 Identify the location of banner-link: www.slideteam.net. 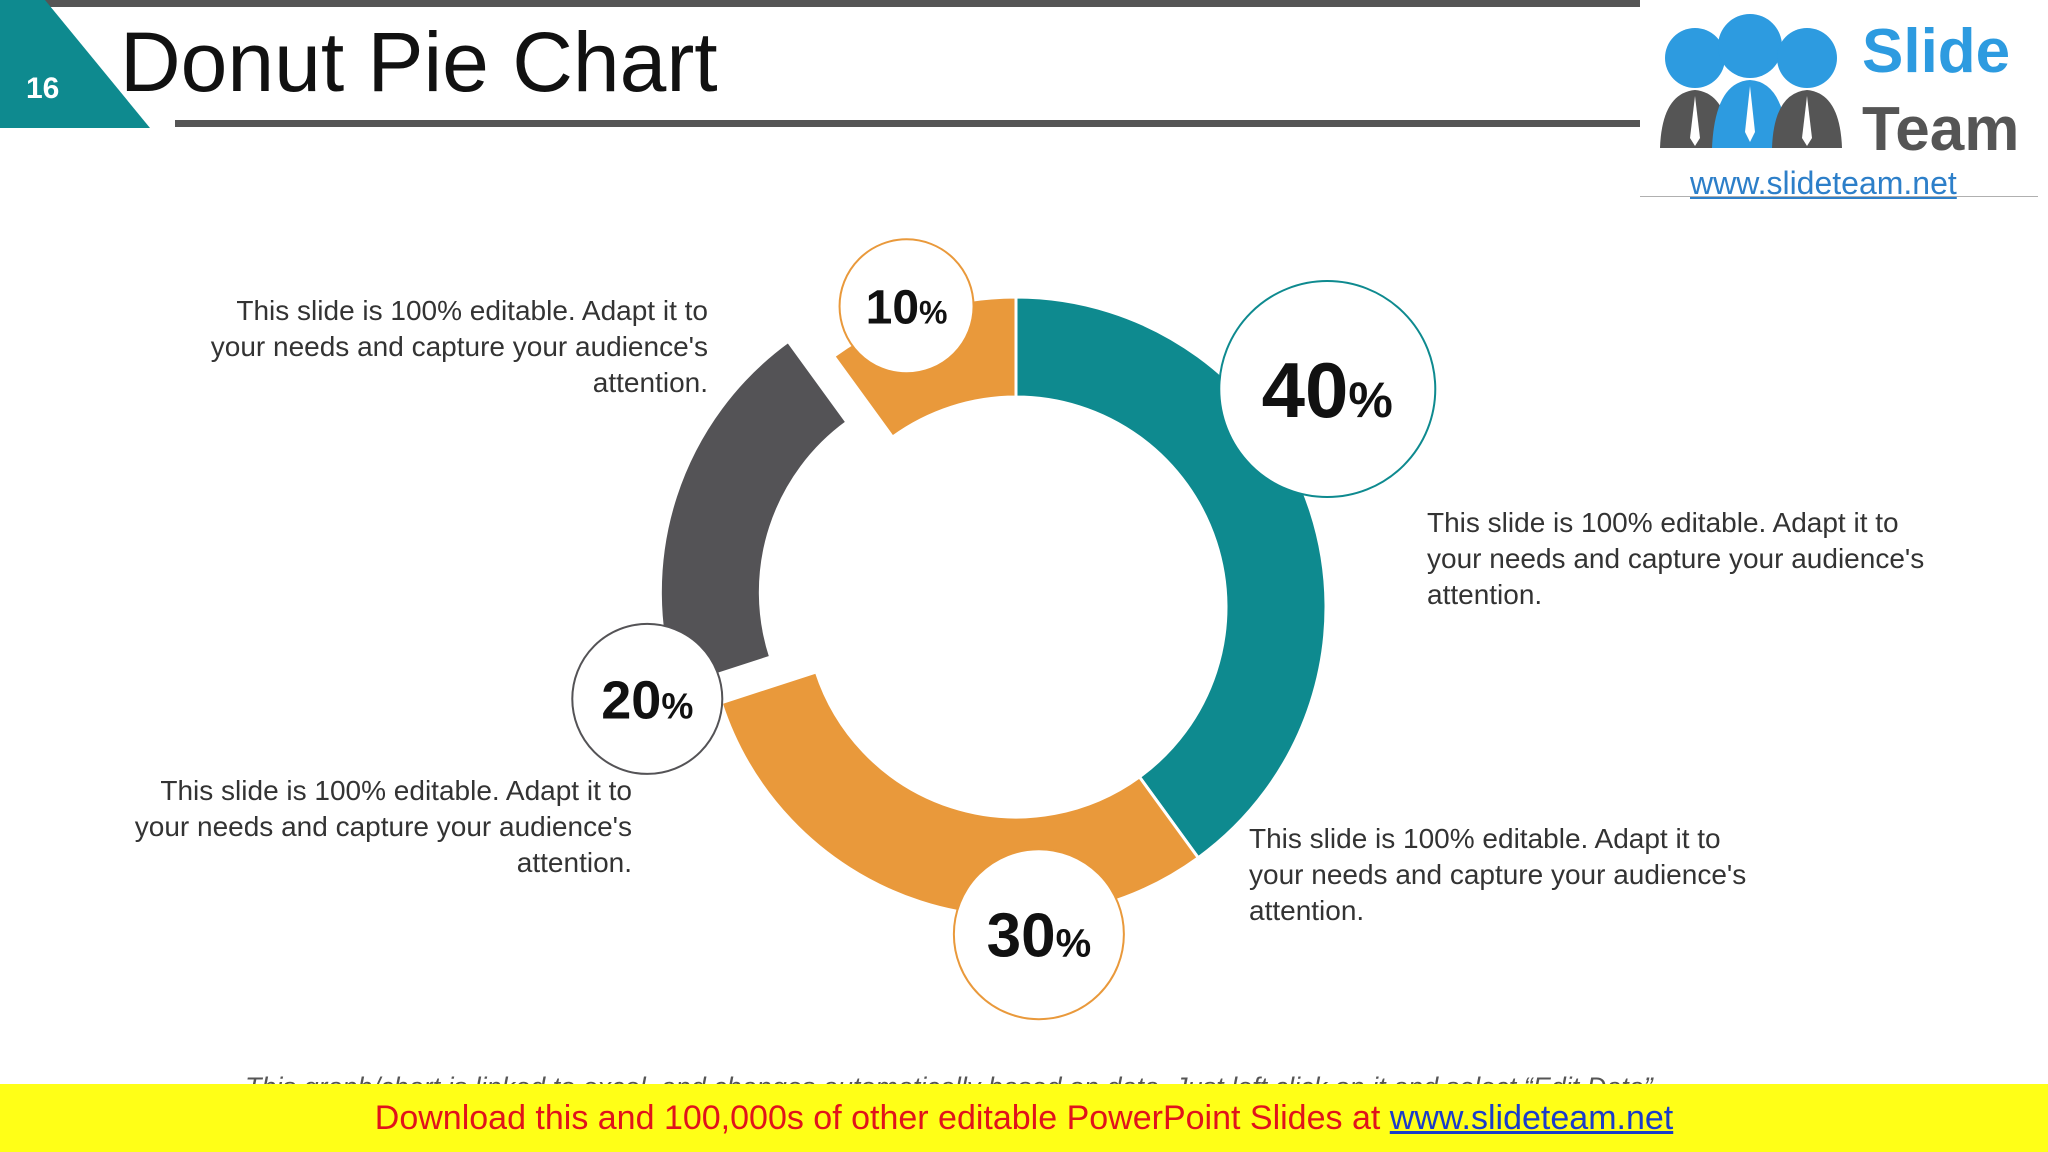
(1531, 1118).